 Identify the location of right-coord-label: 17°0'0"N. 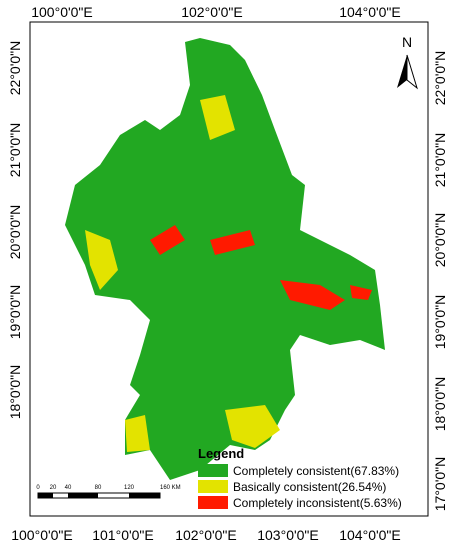
(440, 484).